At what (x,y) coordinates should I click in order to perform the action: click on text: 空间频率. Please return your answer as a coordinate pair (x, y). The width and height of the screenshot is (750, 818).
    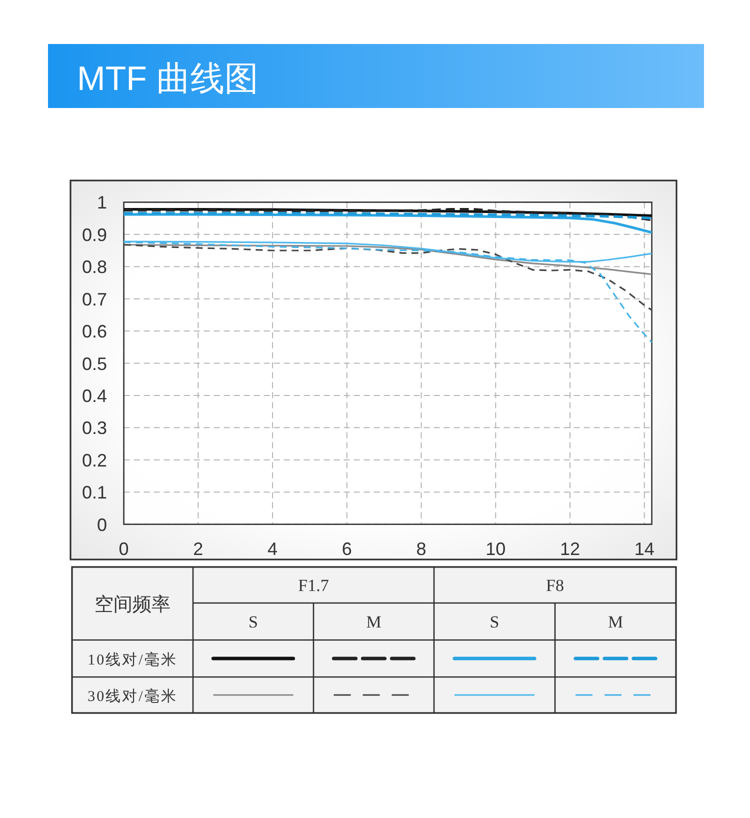
    Looking at the image, I should click on (132, 605).